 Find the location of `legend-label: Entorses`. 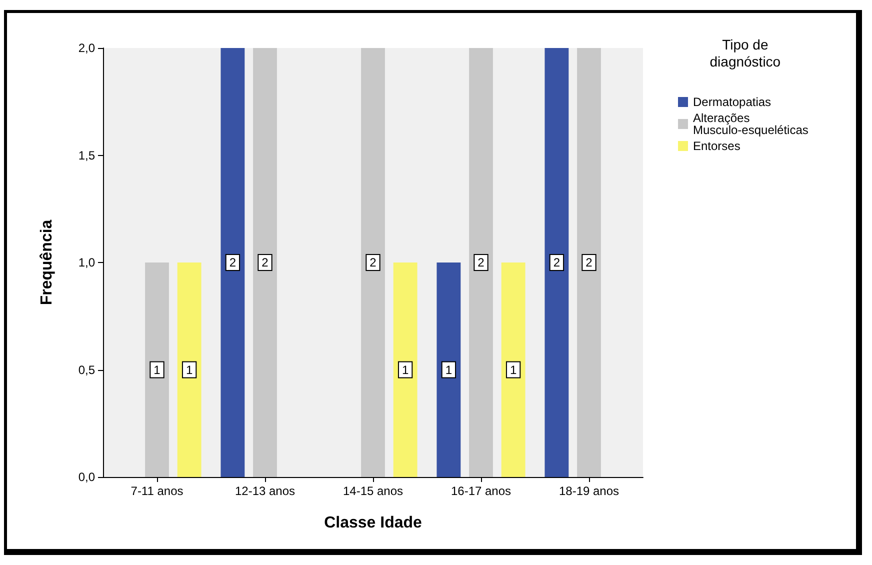

legend-label: Entorses is located at coordinates (716, 146).